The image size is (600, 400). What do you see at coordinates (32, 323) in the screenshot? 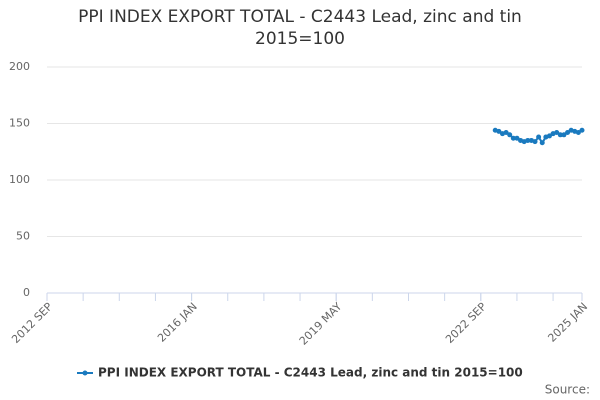
I see `x-tick-label: 2012 SEP` at bounding box center [32, 323].